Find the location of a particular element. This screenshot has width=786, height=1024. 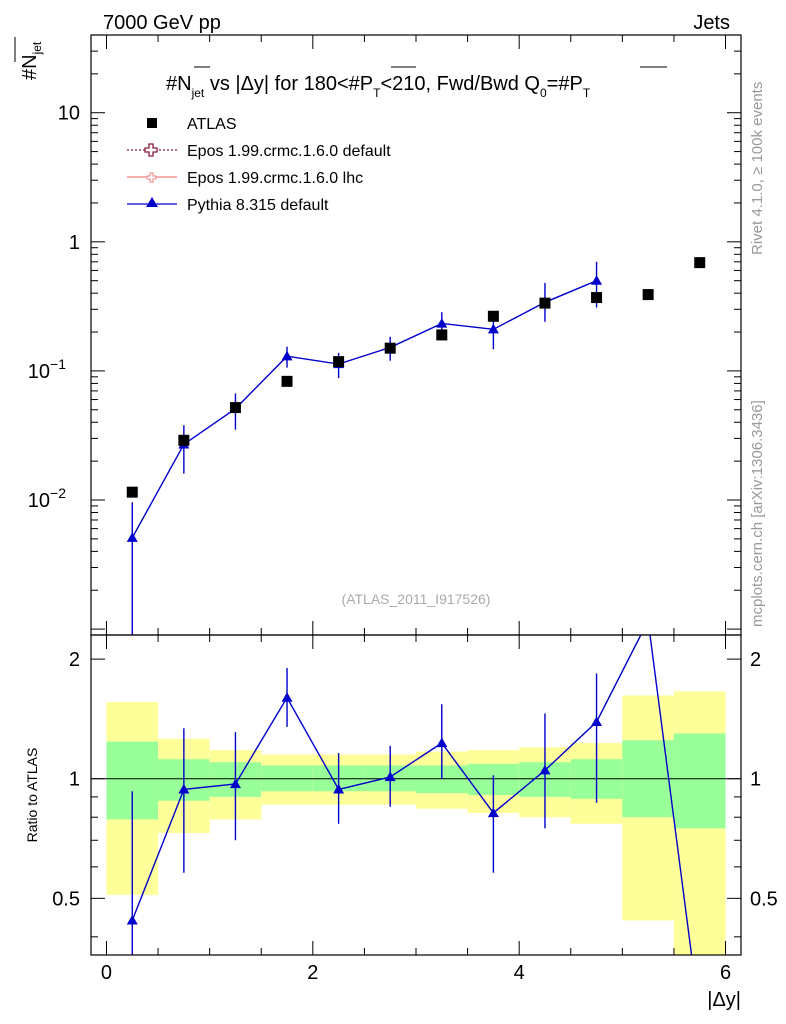

main-y-tick-label: 1 is located at coordinates (74, 243).